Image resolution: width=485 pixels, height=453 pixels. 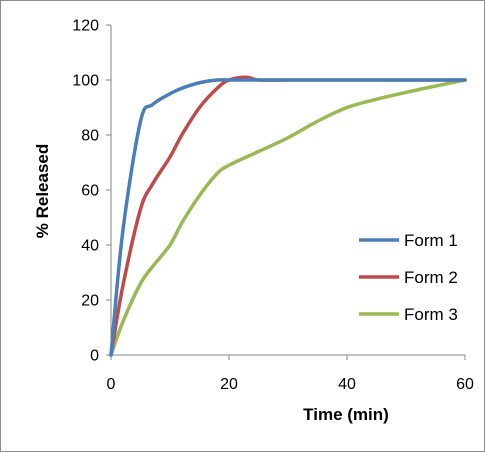 What do you see at coordinates (42, 191) in the screenshot?
I see `y-axis-title: % Released` at bounding box center [42, 191].